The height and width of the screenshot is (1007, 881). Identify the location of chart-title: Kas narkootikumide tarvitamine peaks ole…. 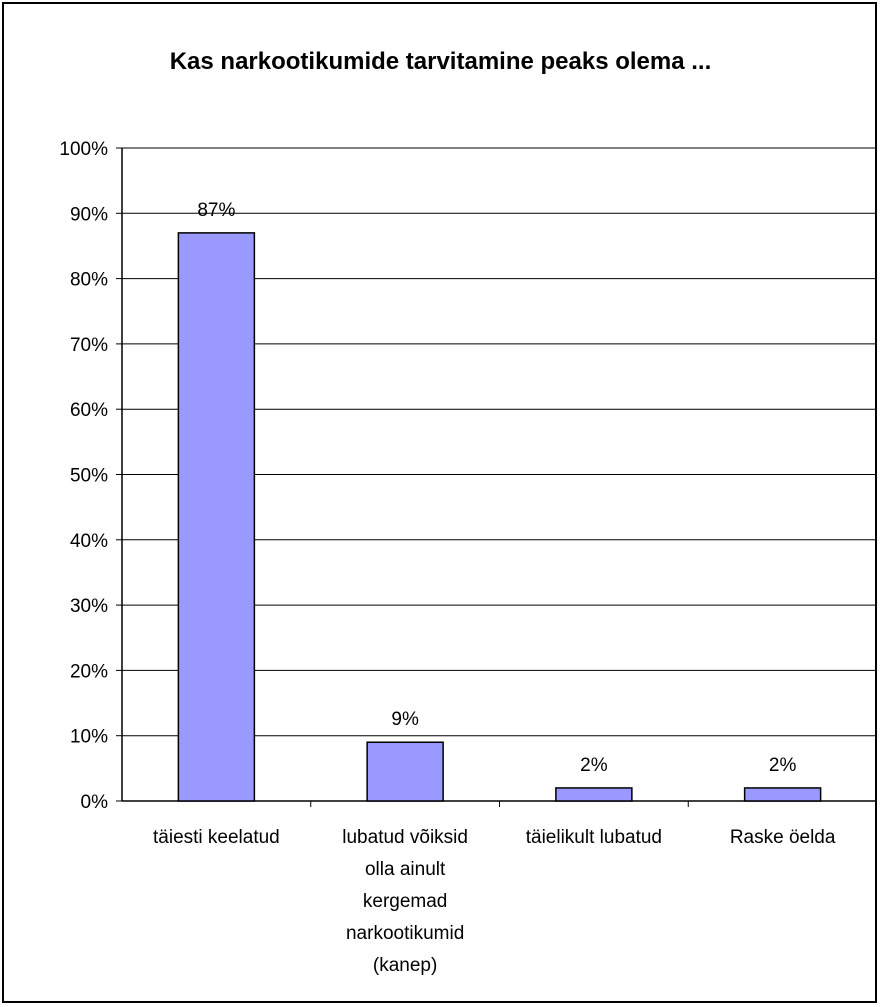
(440, 61).